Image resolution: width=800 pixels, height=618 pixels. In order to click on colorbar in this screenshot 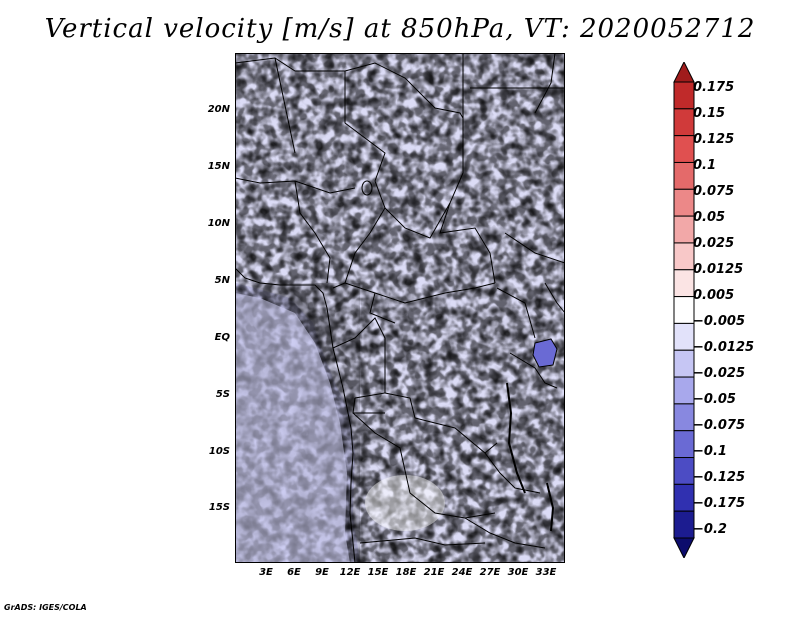, I will do `click(684, 310)`.